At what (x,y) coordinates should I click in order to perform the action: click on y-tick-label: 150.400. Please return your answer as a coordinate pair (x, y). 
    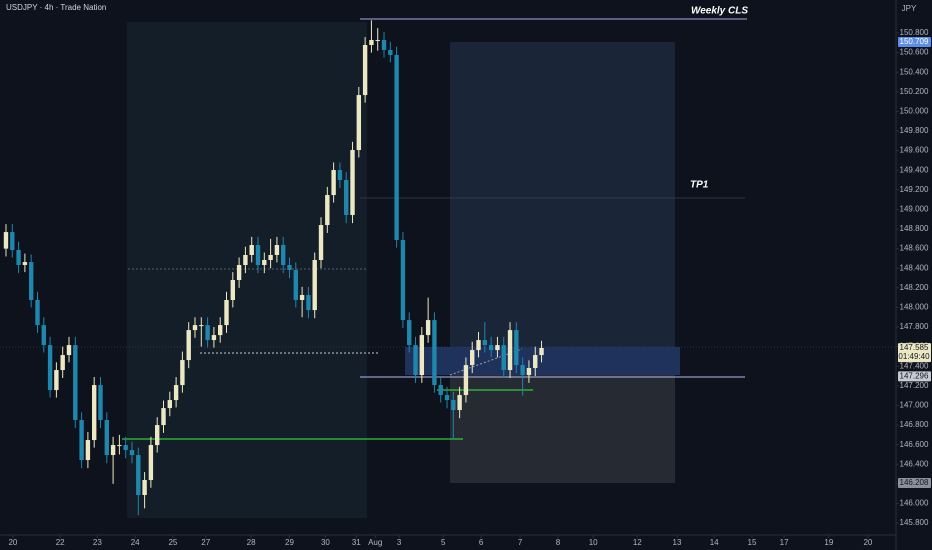
    Looking at the image, I should click on (914, 71).